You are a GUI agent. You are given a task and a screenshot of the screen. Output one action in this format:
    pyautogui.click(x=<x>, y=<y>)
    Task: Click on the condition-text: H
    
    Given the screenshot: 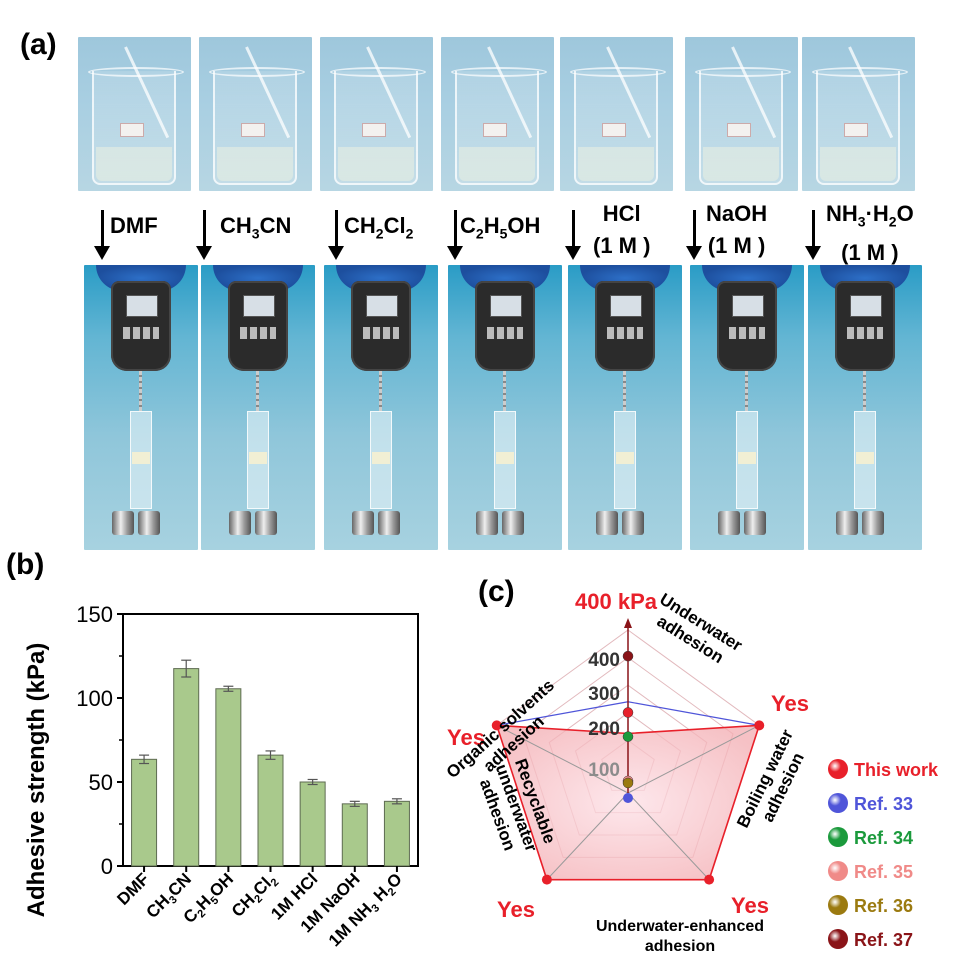 What is the action you would take?
    pyautogui.click(x=491, y=225)
    